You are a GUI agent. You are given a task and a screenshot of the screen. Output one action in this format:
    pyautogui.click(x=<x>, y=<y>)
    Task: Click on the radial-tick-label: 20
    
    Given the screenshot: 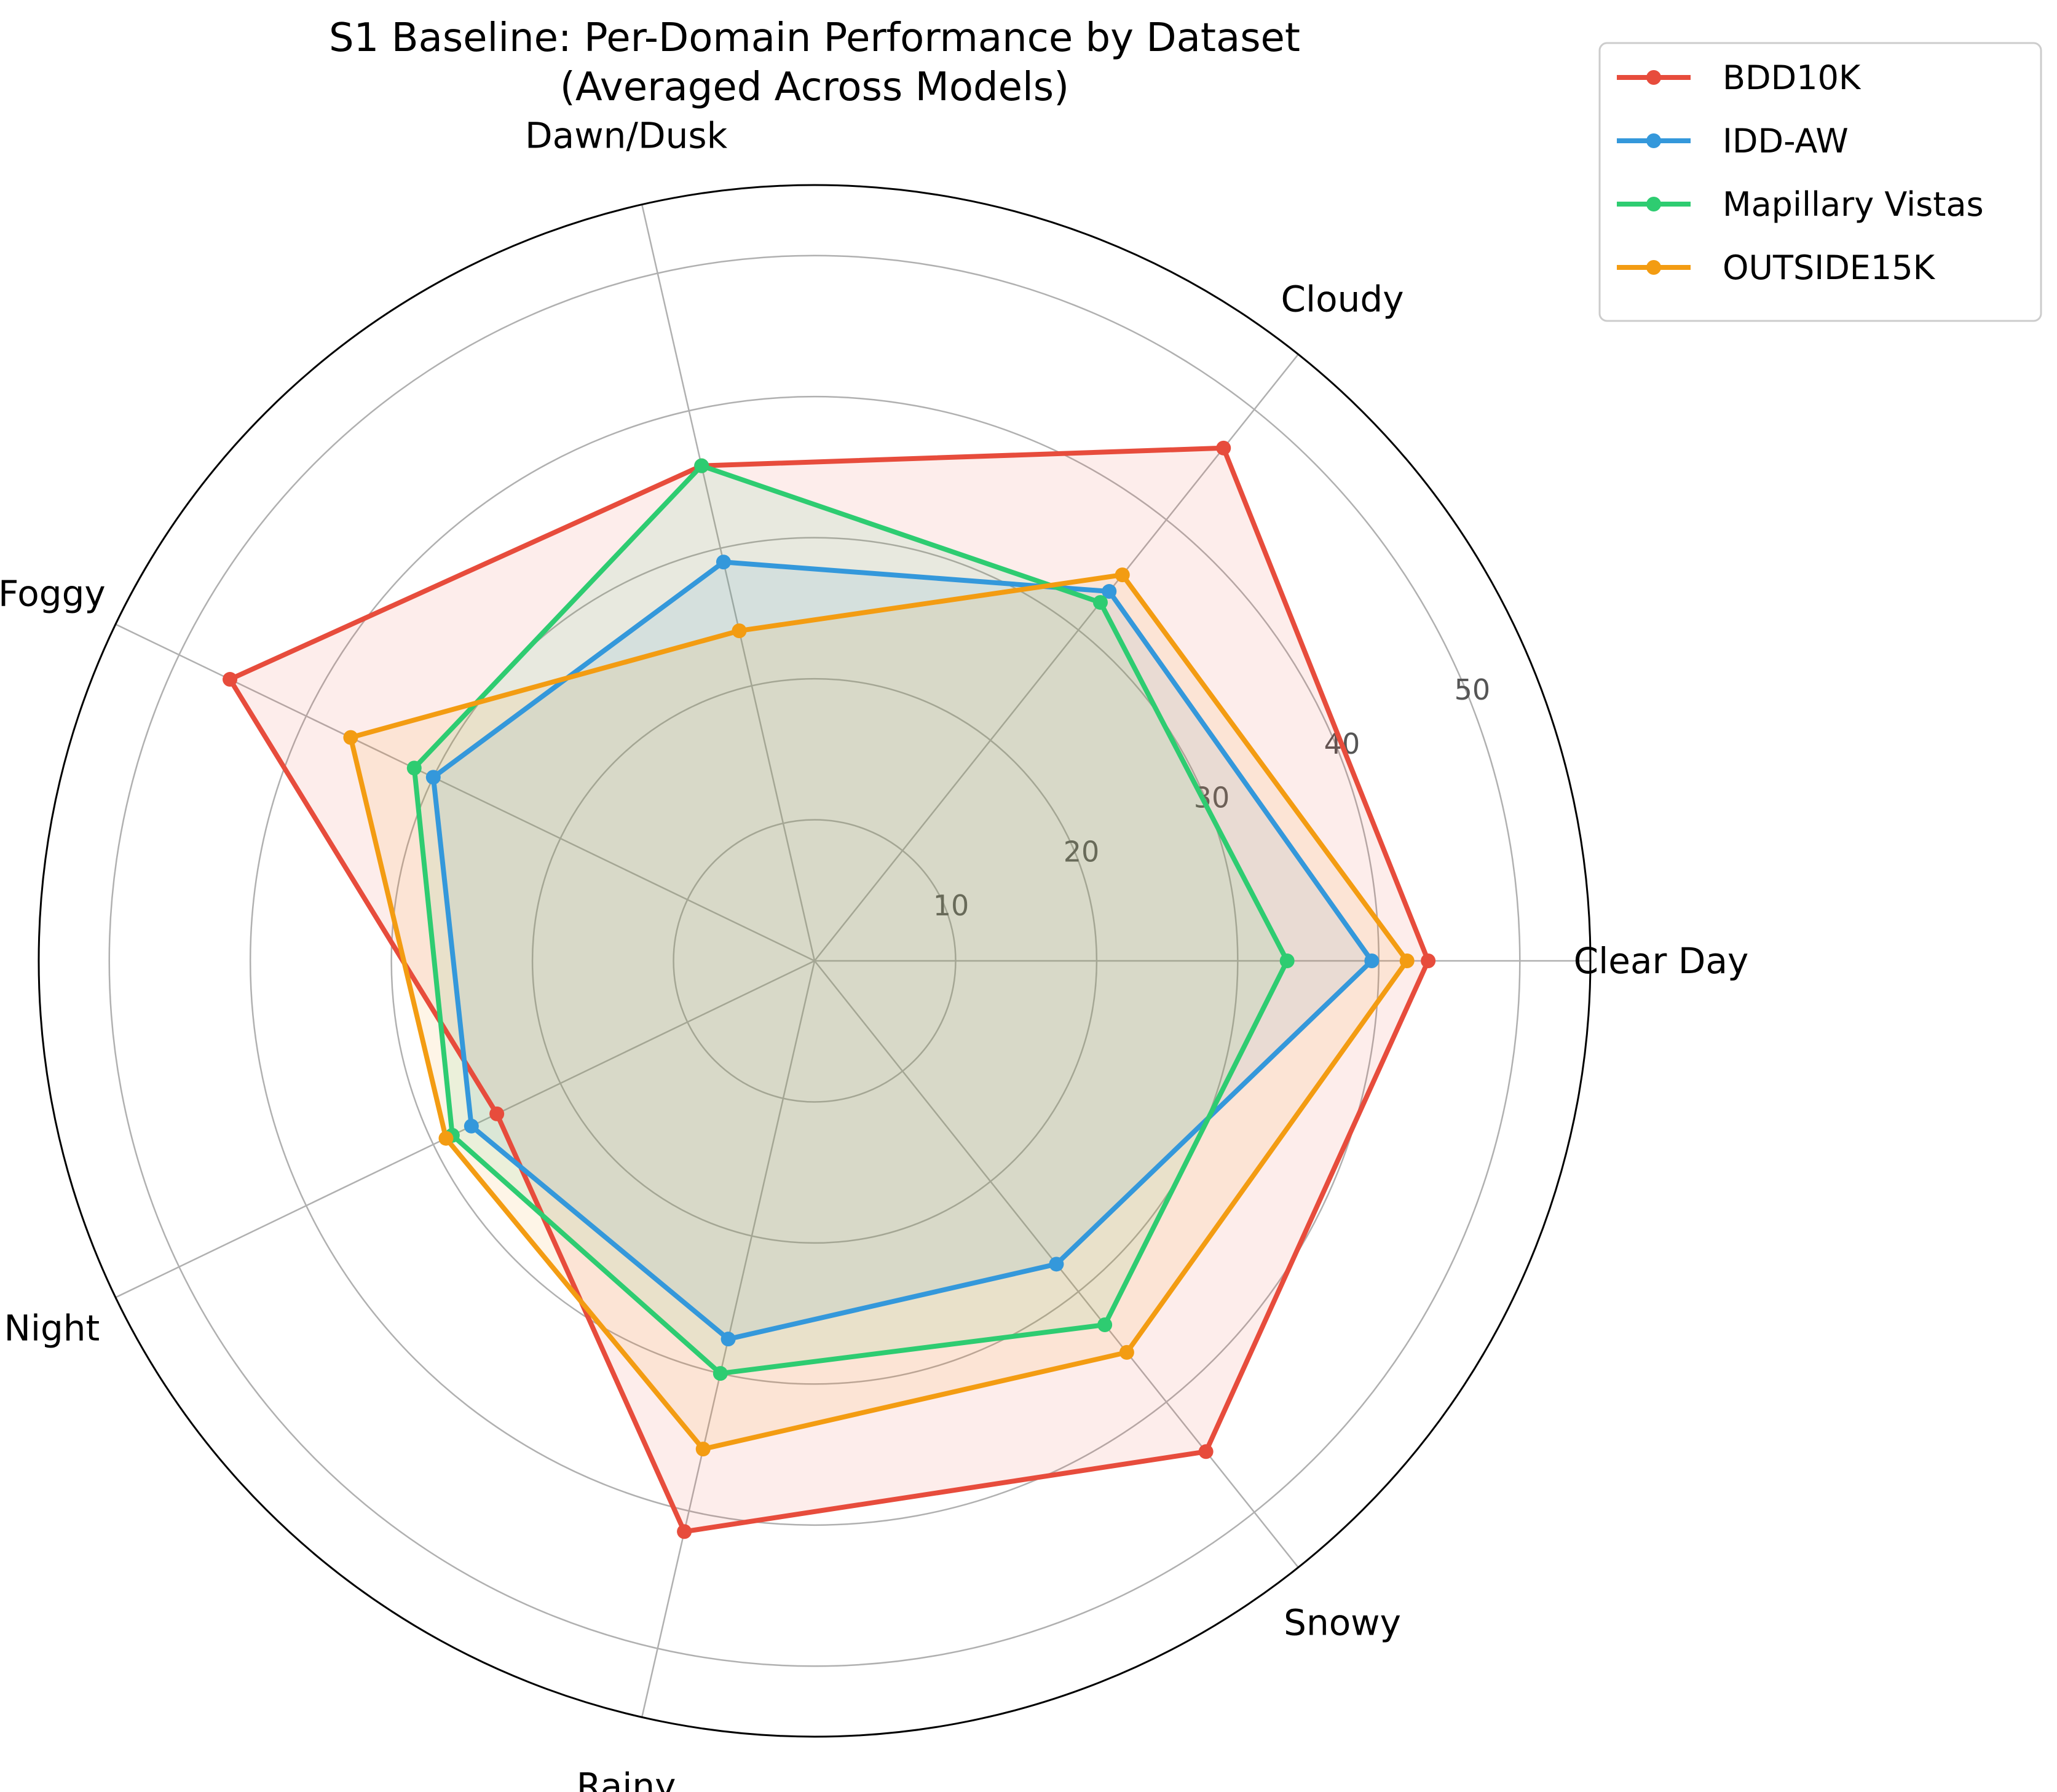 What is the action you would take?
    pyautogui.click(x=1082, y=852)
    